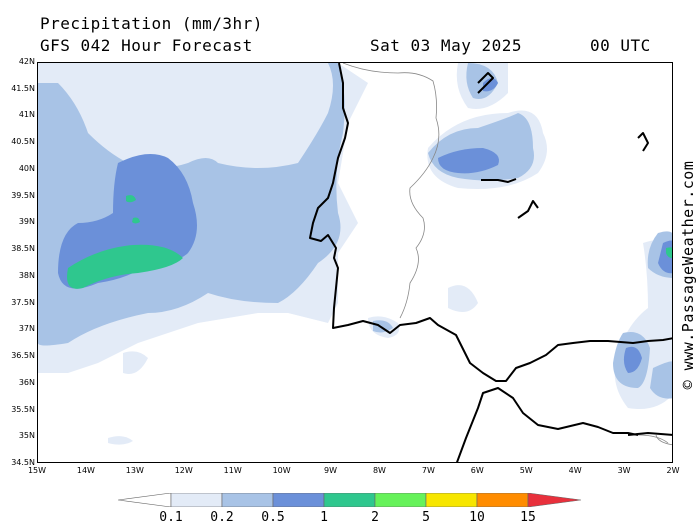 Image resolution: width=700 pixels, height=525 pixels. Describe the element at coordinates (379, 470) in the screenshot. I see `longitude-label: 8W` at that location.